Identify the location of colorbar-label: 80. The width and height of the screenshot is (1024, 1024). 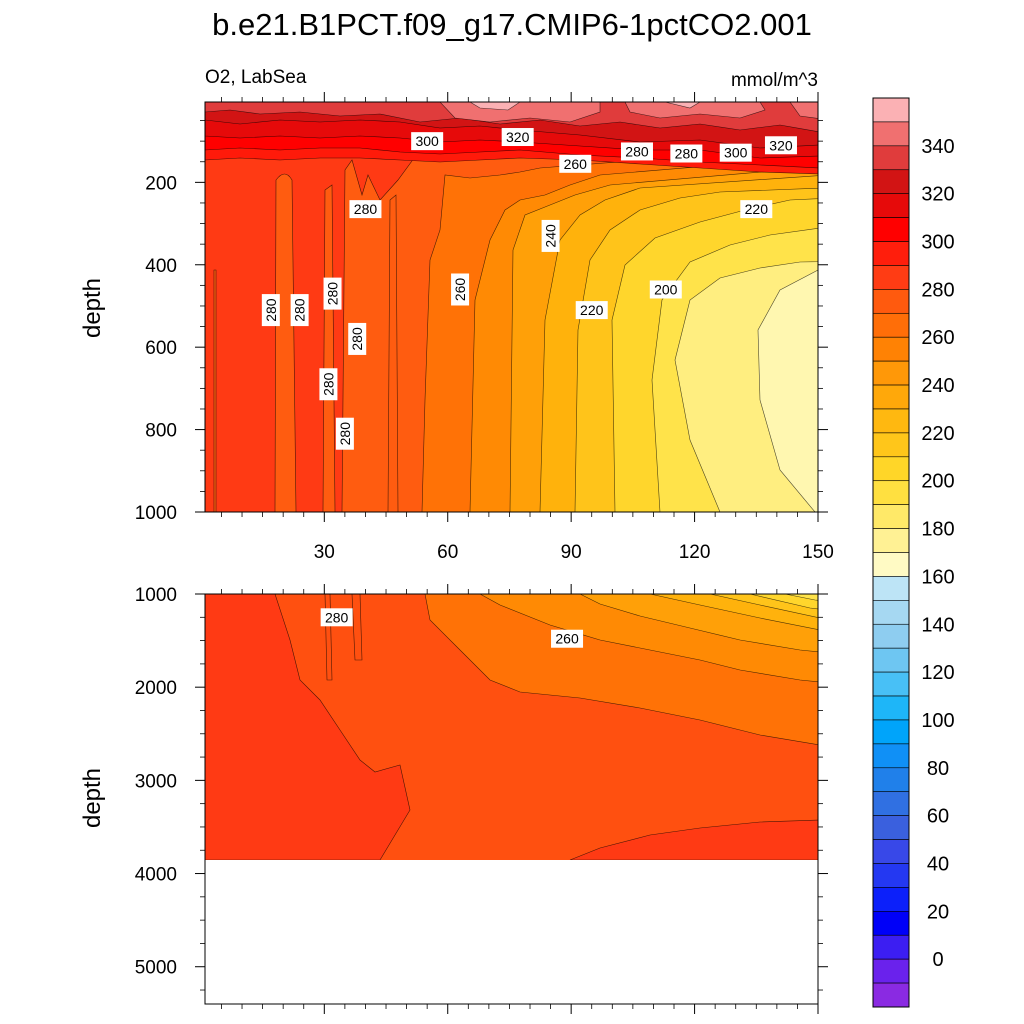
(938, 769).